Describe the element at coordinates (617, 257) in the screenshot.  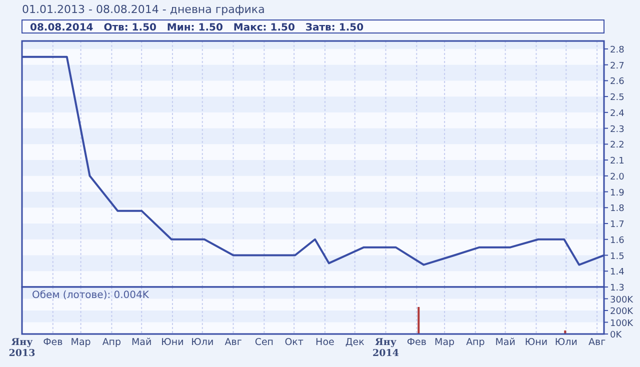
I see `y-tick-label: 1.5` at that location.